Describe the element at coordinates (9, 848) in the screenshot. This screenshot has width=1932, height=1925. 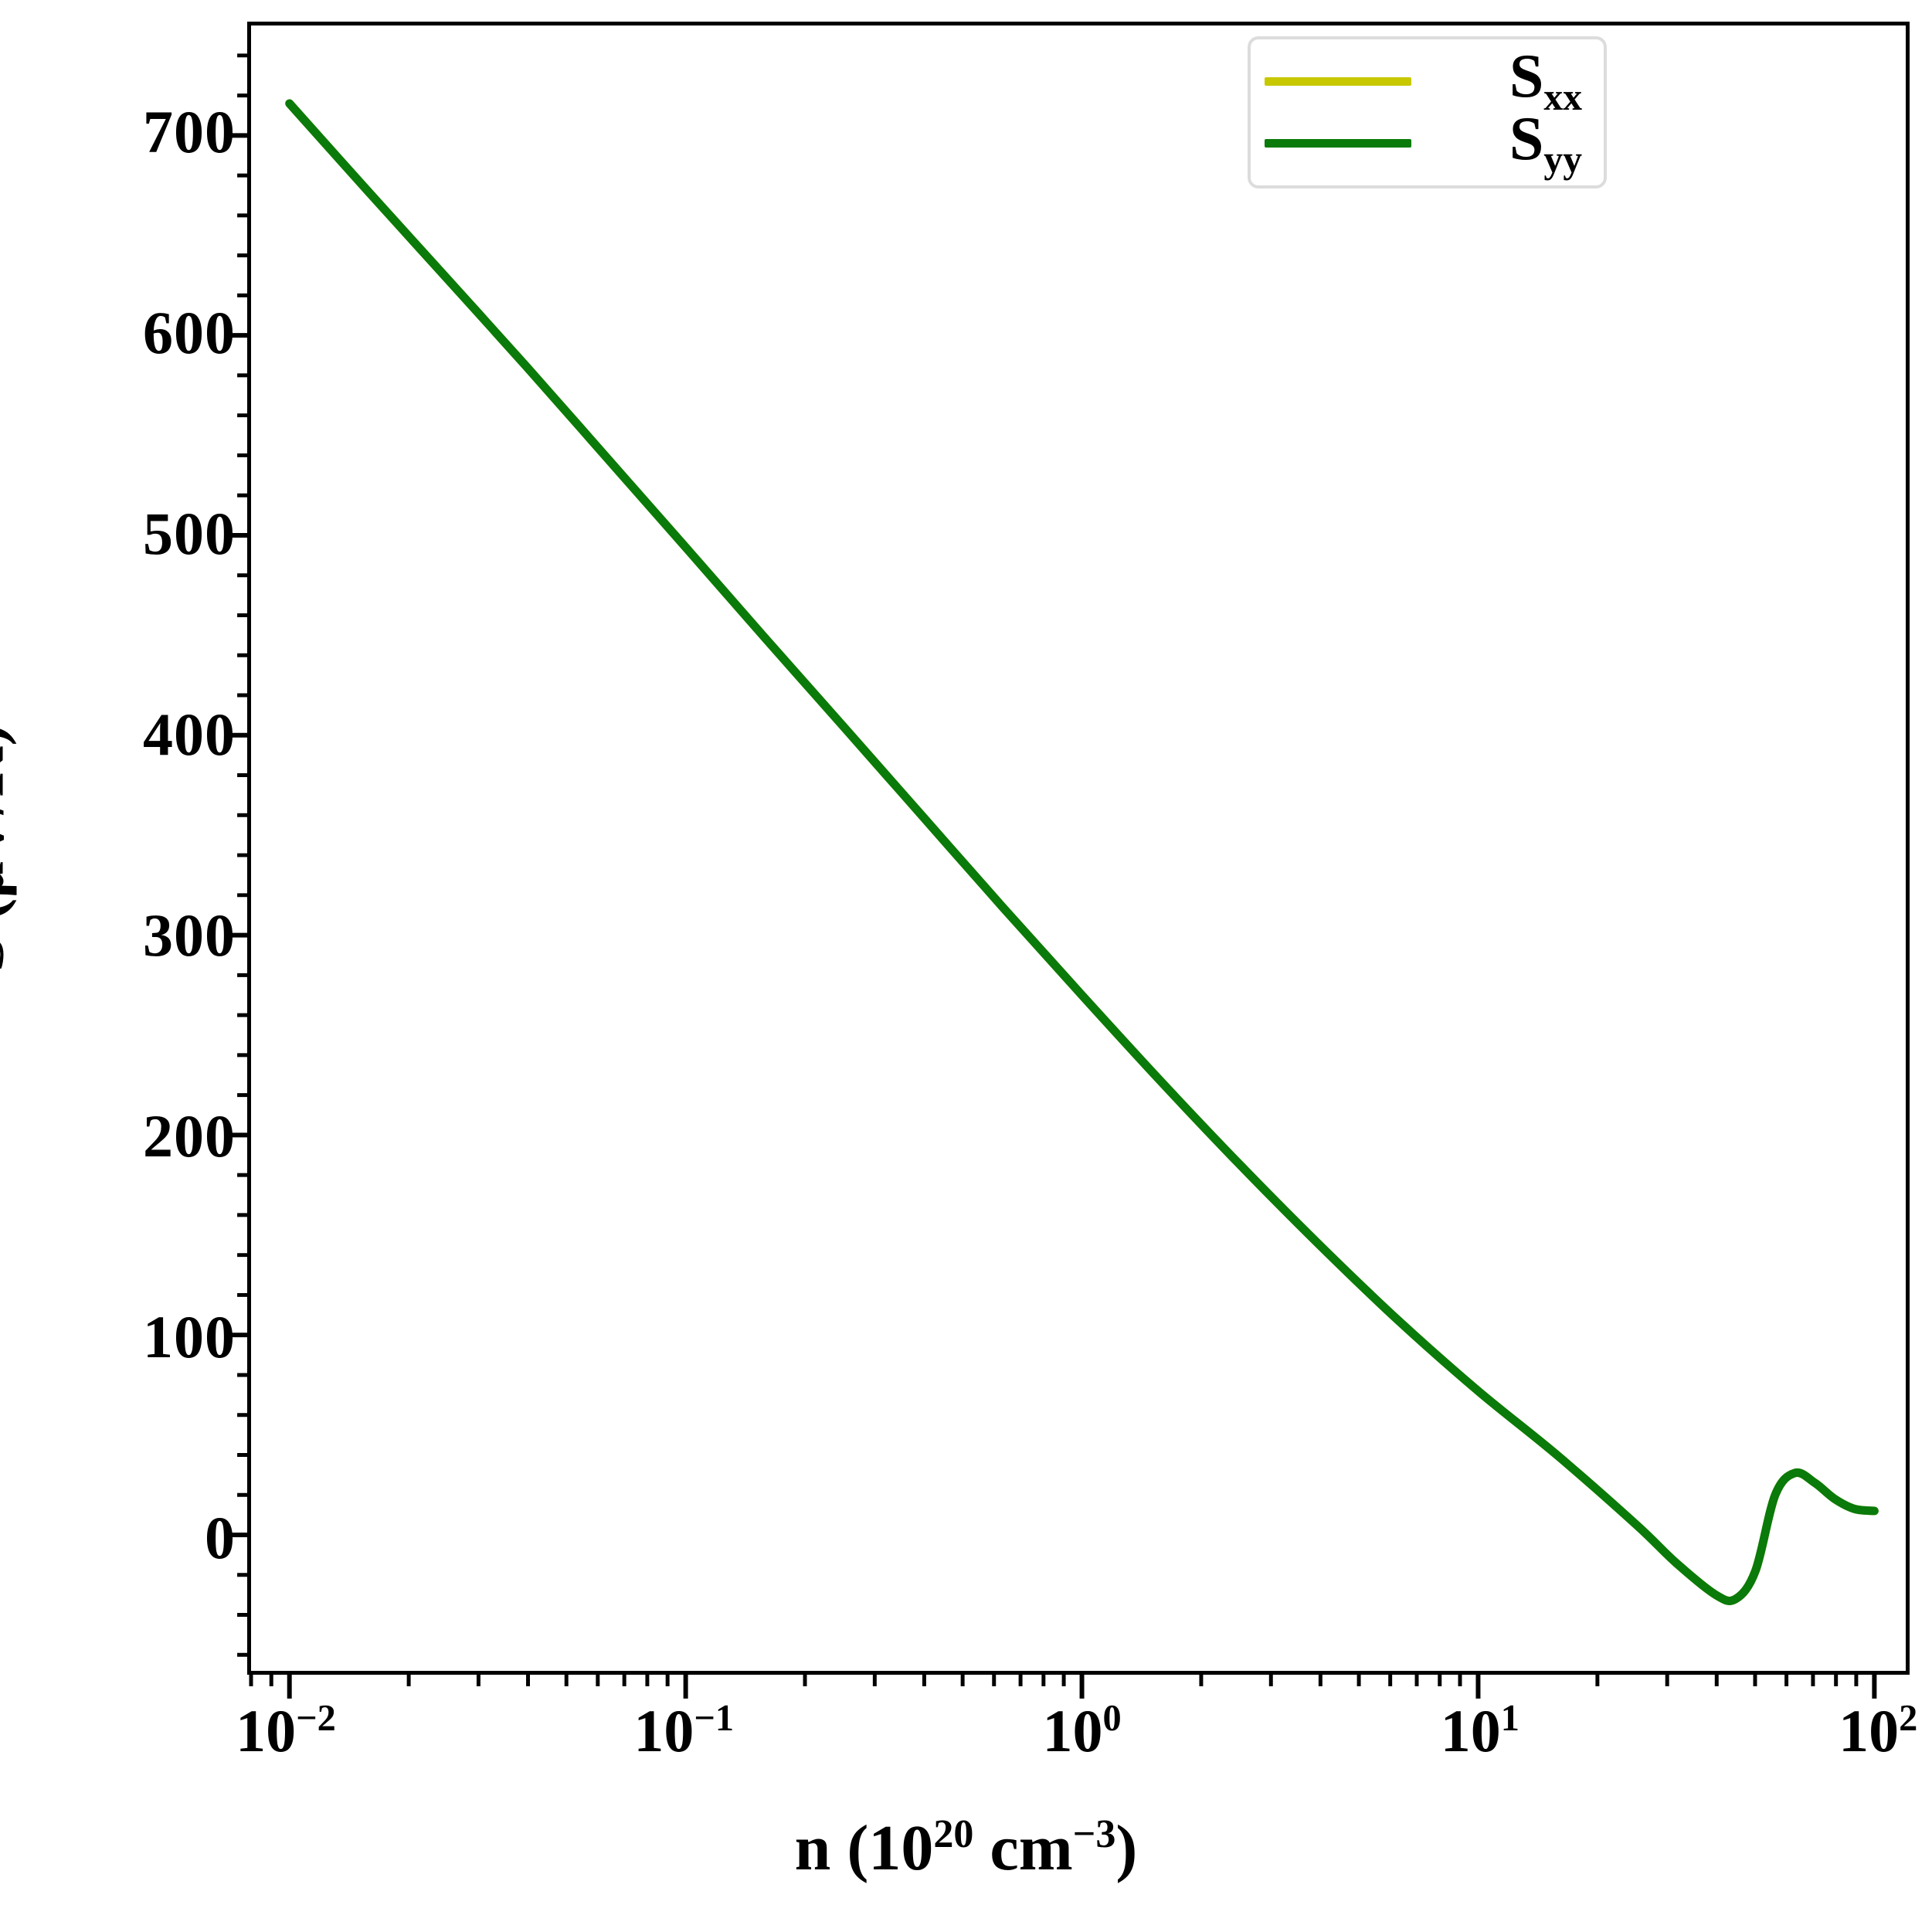
I see `y-axis-label: S (μV/K)` at that location.